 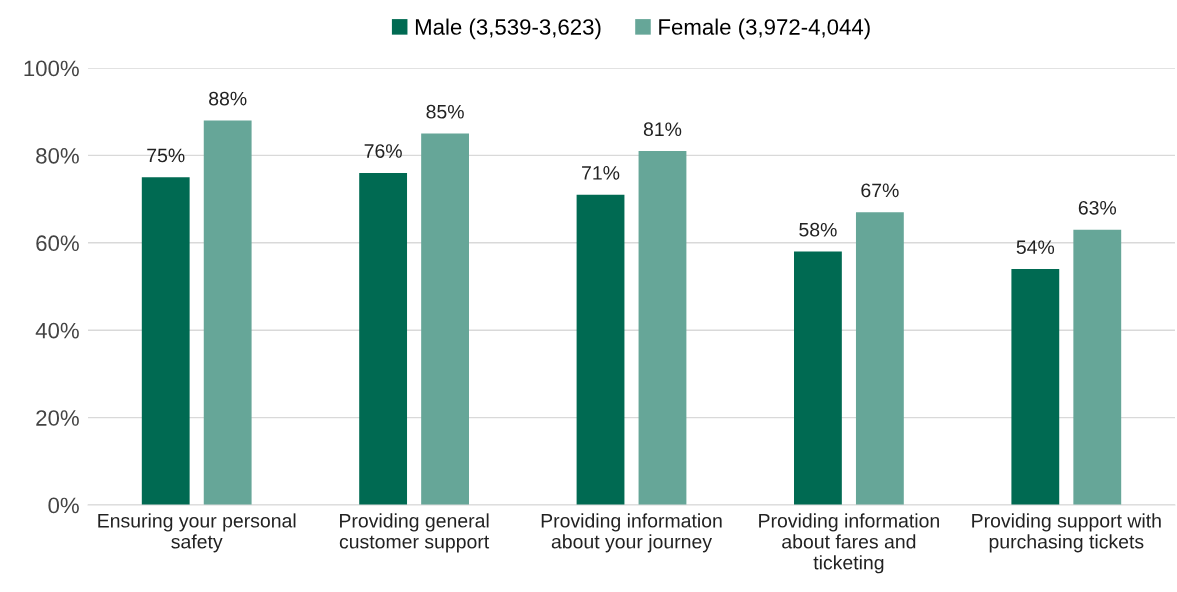 What do you see at coordinates (57, 243) in the screenshot?
I see `y-tick-label: 60%` at bounding box center [57, 243].